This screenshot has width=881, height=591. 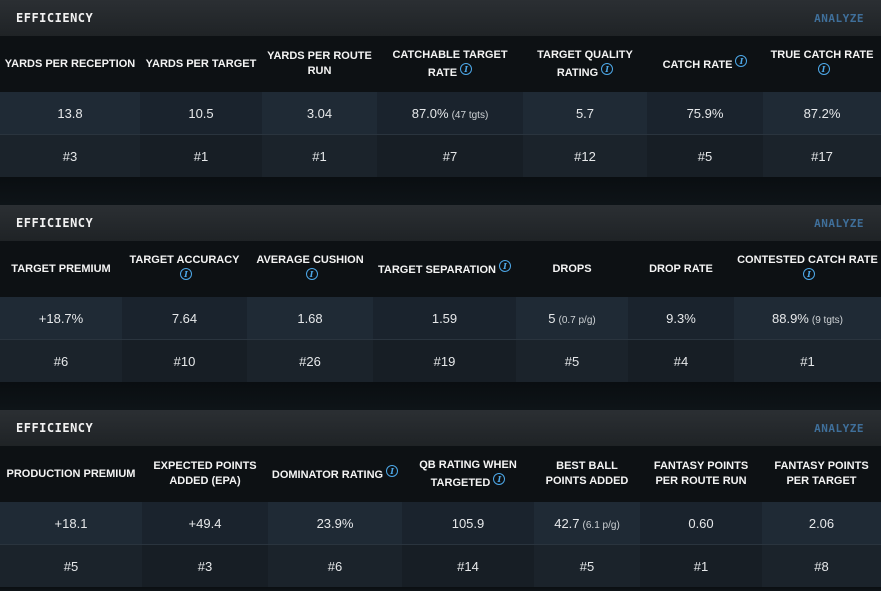 I want to click on column-header-label: PRODUCTION PREMIUM, so click(x=71, y=473).